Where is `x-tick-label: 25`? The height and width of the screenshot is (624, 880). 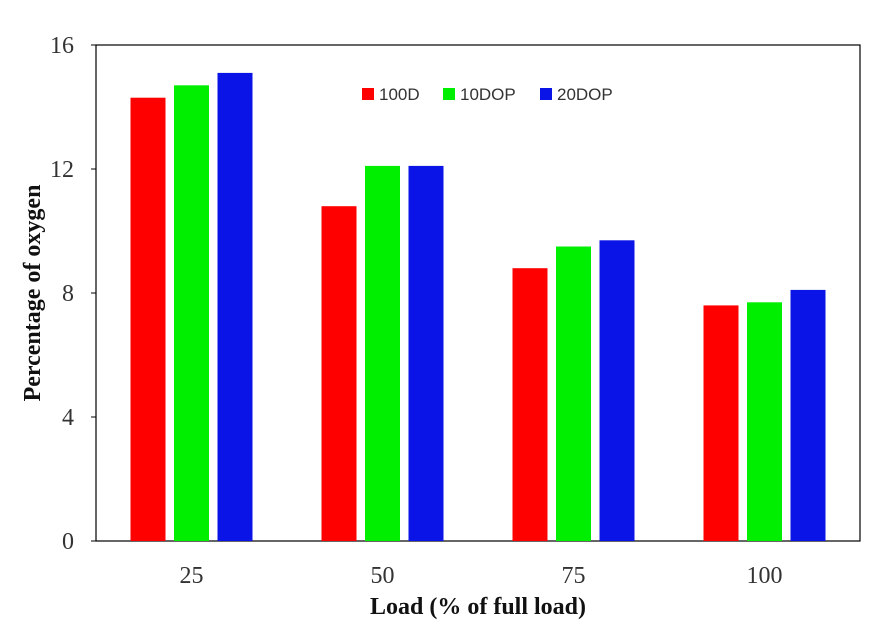
x-tick-label: 25 is located at coordinates (192, 576).